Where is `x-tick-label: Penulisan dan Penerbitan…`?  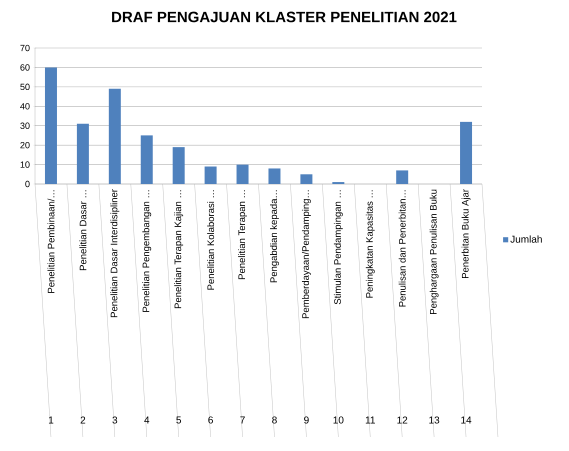
x-tick-label: Penulisan dan Penerbitan… is located at coordinates (402, 248).